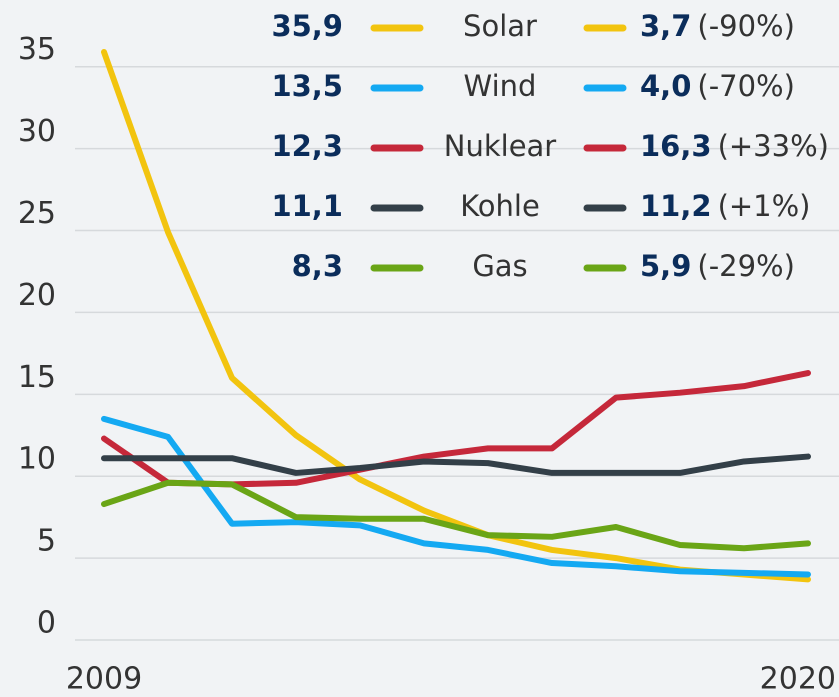 The height and width of the screenshot is (697, 839). Describe the element at coordinates (37, 49) in the screenshot. I see `y-tick-label: 35` at that location.